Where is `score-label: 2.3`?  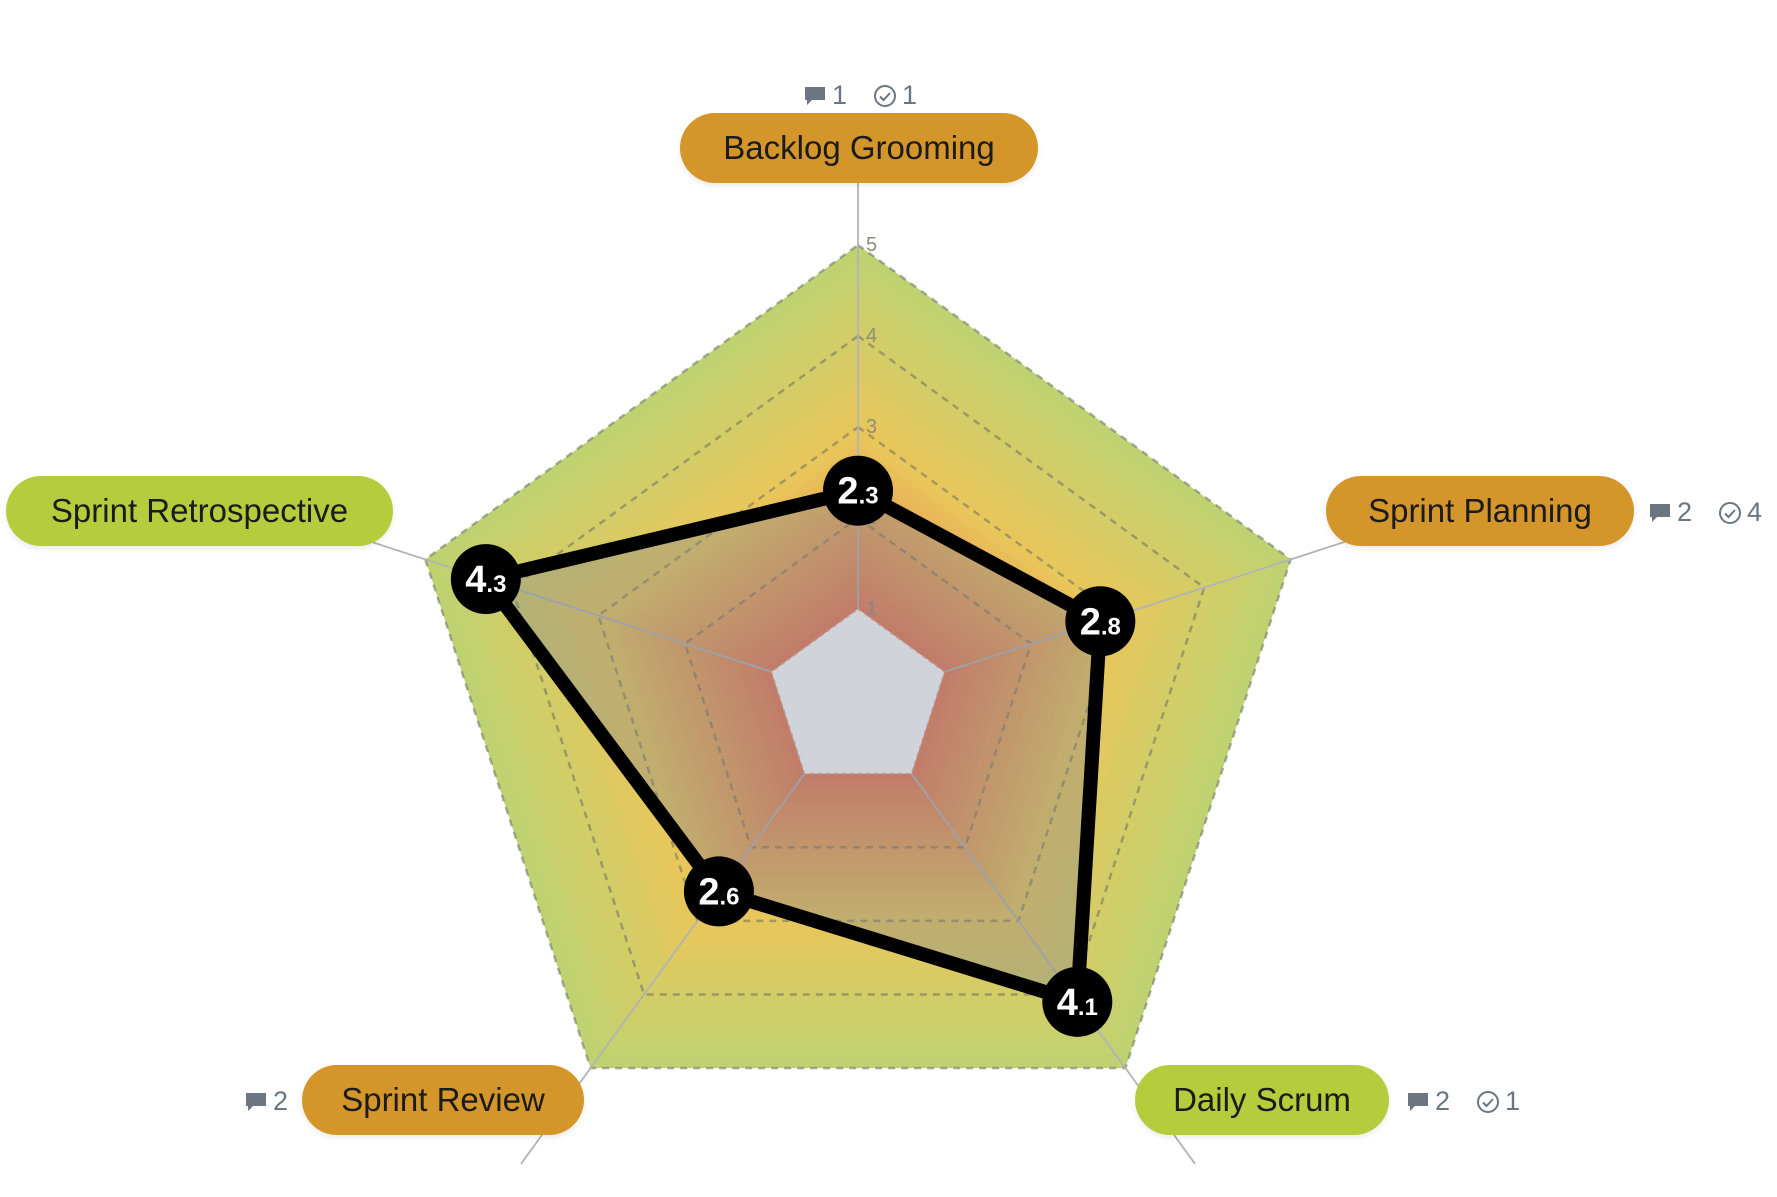 score-label: 2.3 is located at coordinates (857, 492).